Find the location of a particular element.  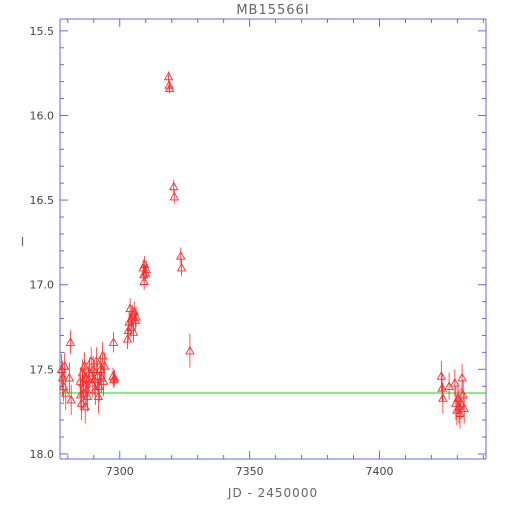

y-tick-label: 16.0 is located at coordinates (42, 115).